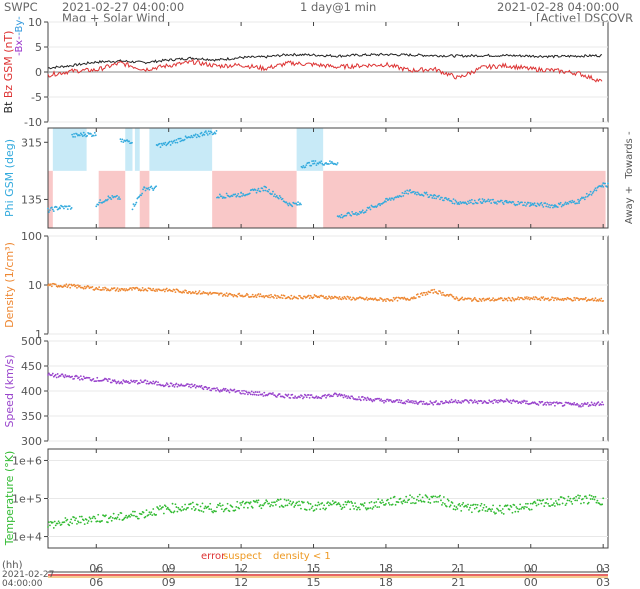  What do you see at coordinates (9, 498) in the screenshot?
I see `temperature-ylabel: Temperature (°K)` at bounding box center [9, 498].